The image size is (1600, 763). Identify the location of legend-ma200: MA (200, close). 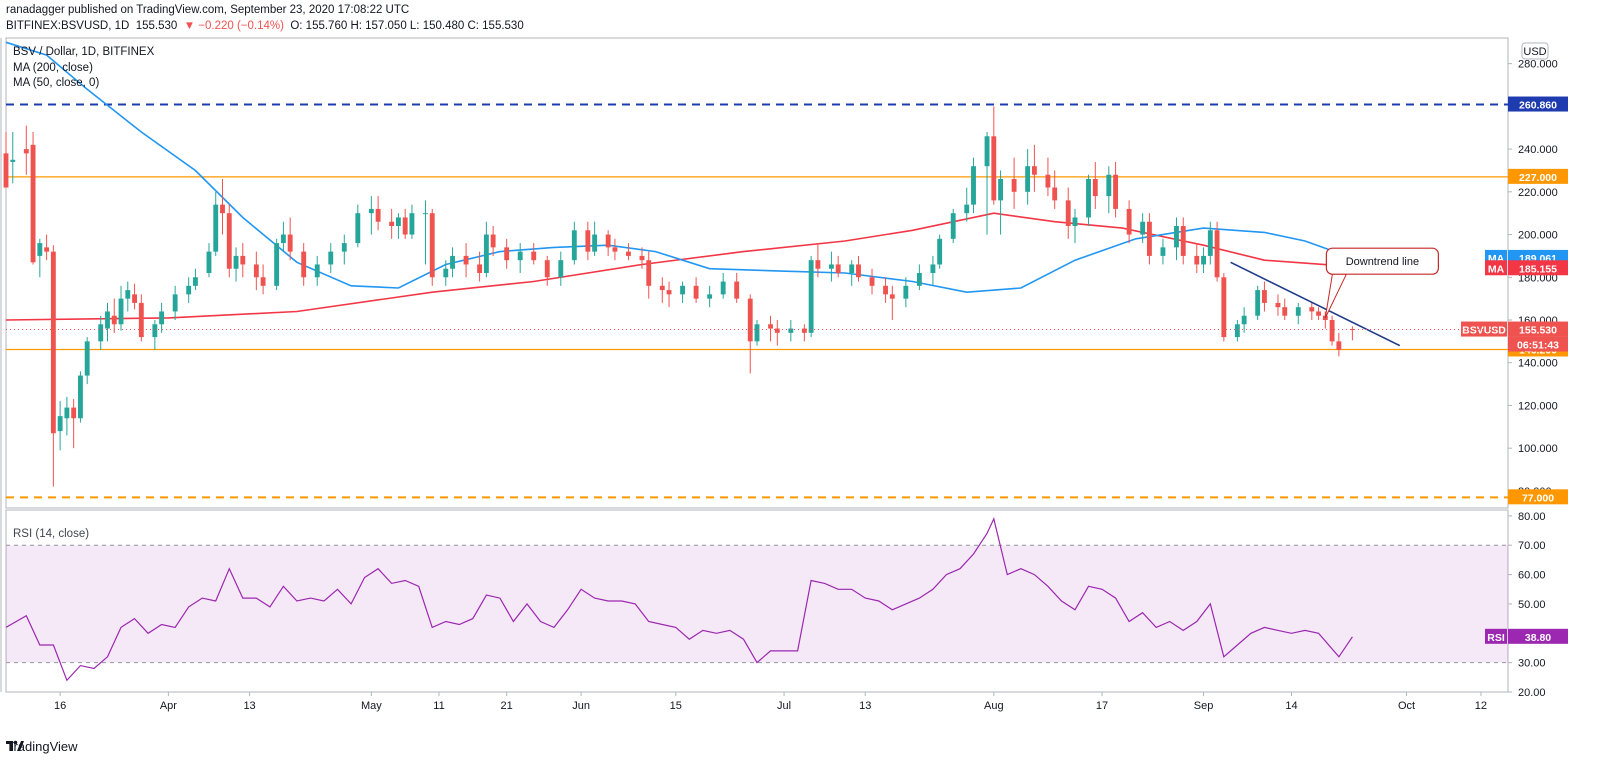
(53, 68).